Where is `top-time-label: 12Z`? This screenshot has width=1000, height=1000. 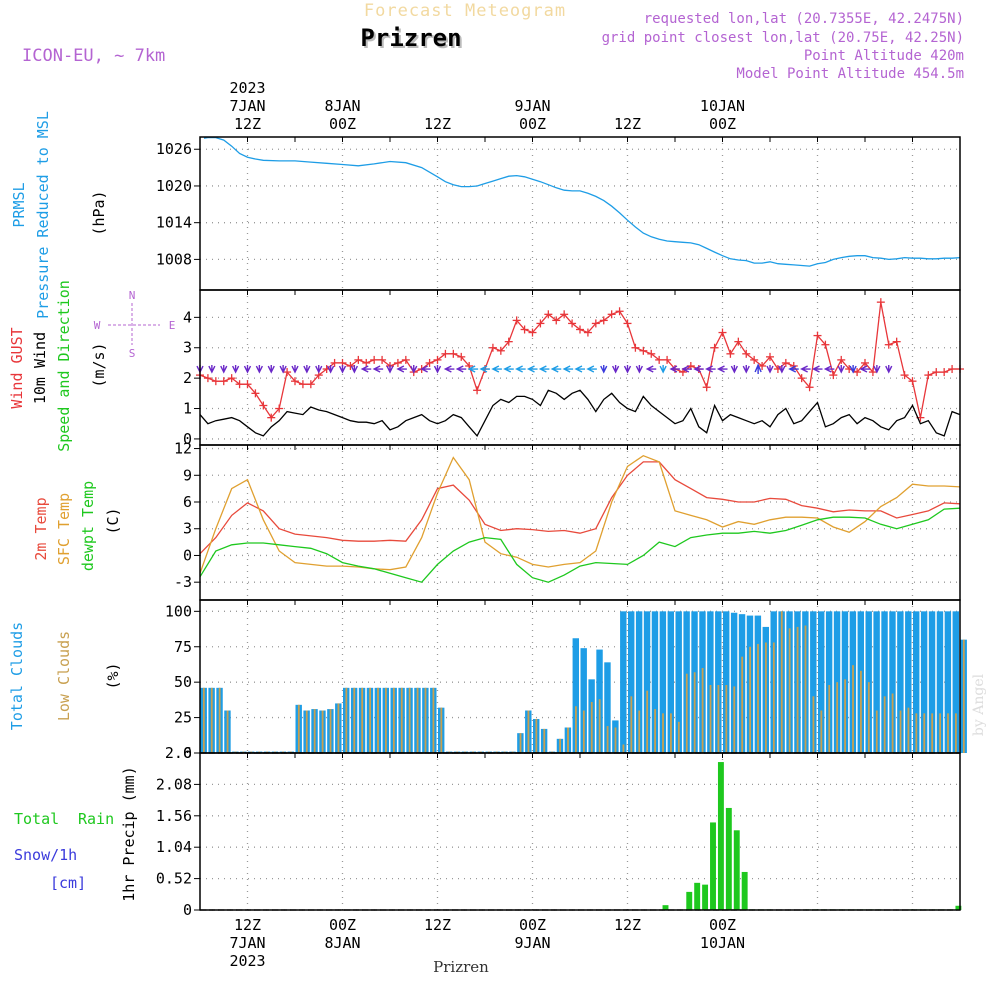
top-time-label: 12Z is located at coordinates (627, 124).